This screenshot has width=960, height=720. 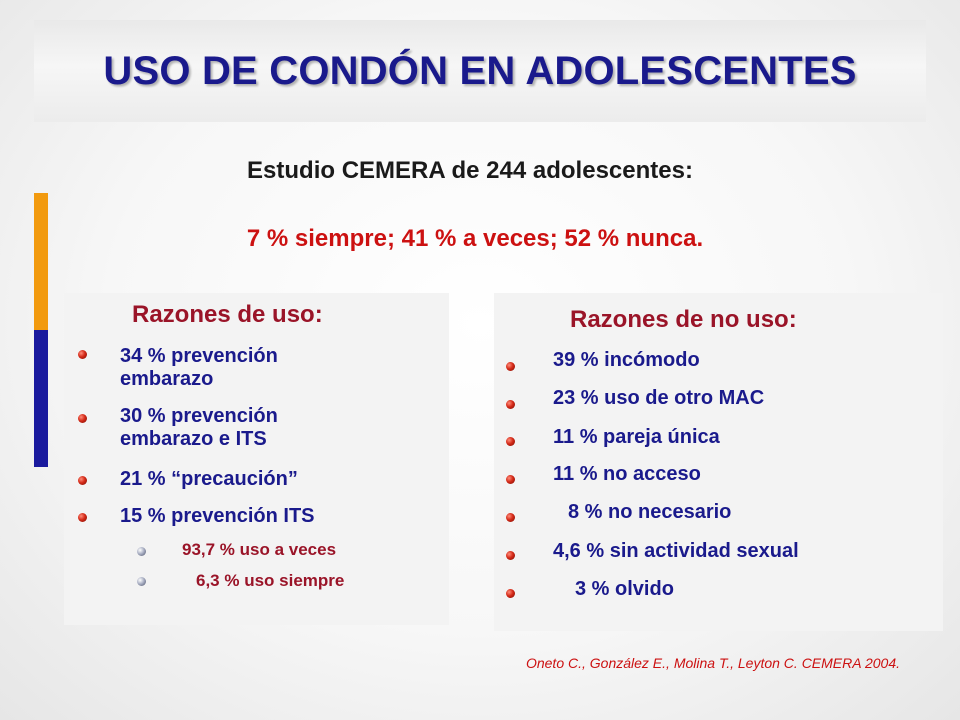 What do you see at coordinates (270, 580) in the screenshot?
I see `sub-list-item: 6,3 % uso siempre` at bounding box center [270, 580].